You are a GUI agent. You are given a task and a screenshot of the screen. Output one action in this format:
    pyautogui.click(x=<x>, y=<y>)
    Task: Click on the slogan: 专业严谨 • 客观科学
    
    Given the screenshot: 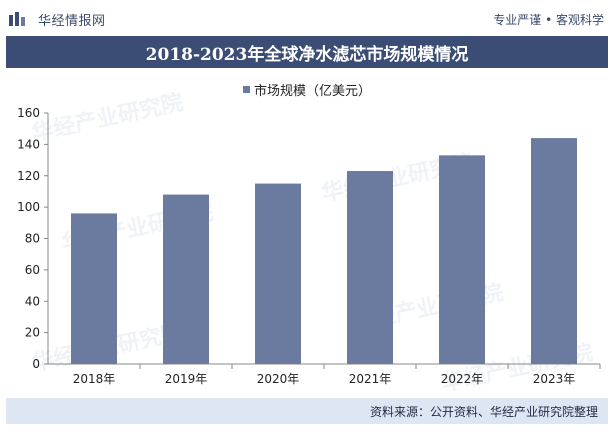 What is the action you would take?
    pyautogui.click(x=548, y=20)
    